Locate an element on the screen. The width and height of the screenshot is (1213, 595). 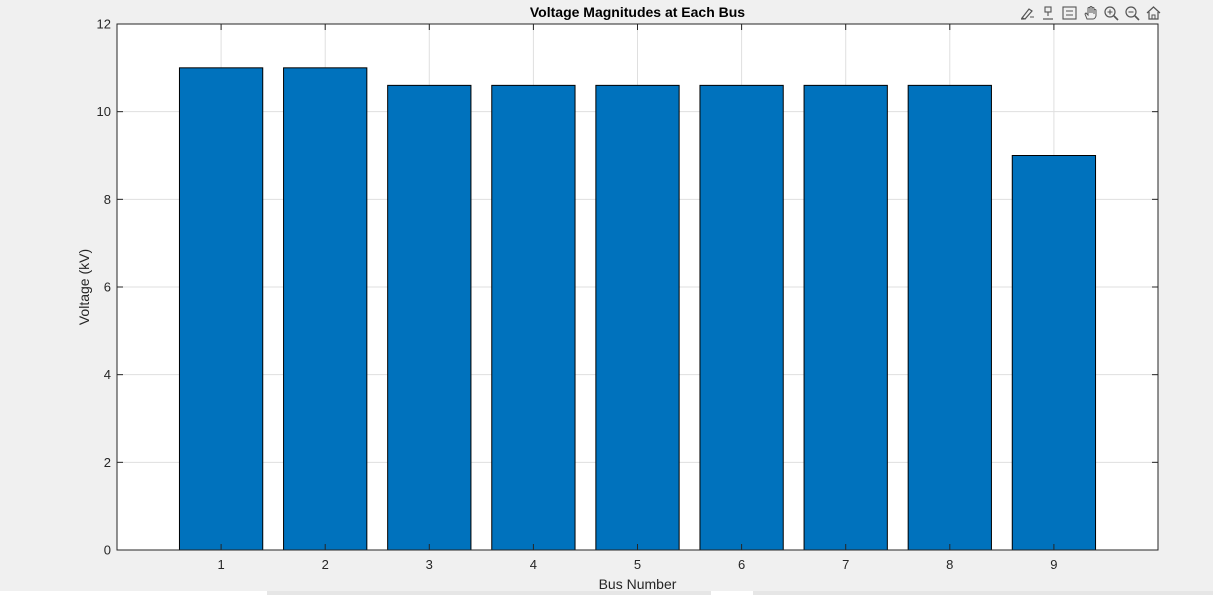
y-axis-label: Voltage (kV) is located at coordinates (84, 287).